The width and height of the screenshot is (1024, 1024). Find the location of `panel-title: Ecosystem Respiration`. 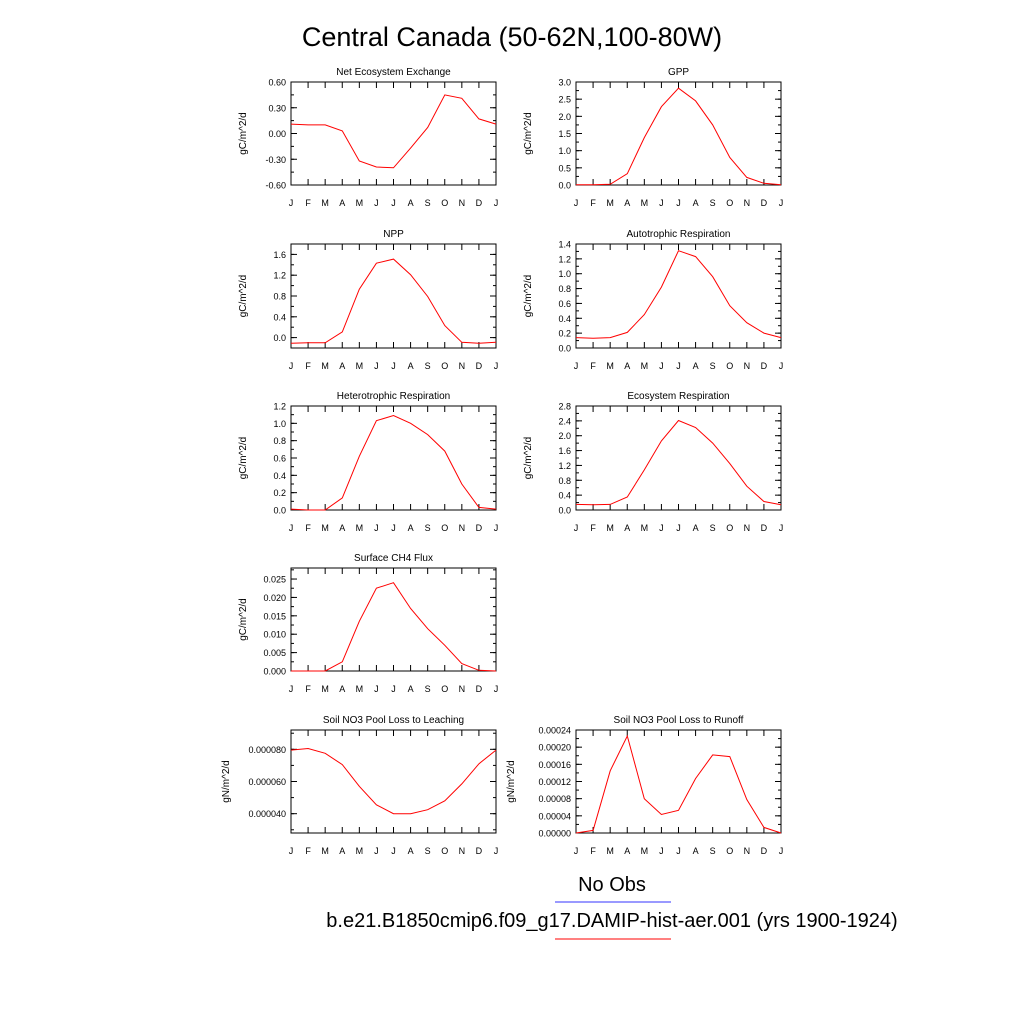

panel-title: Ecosystem Respiration is located at coordinates (678, 396).